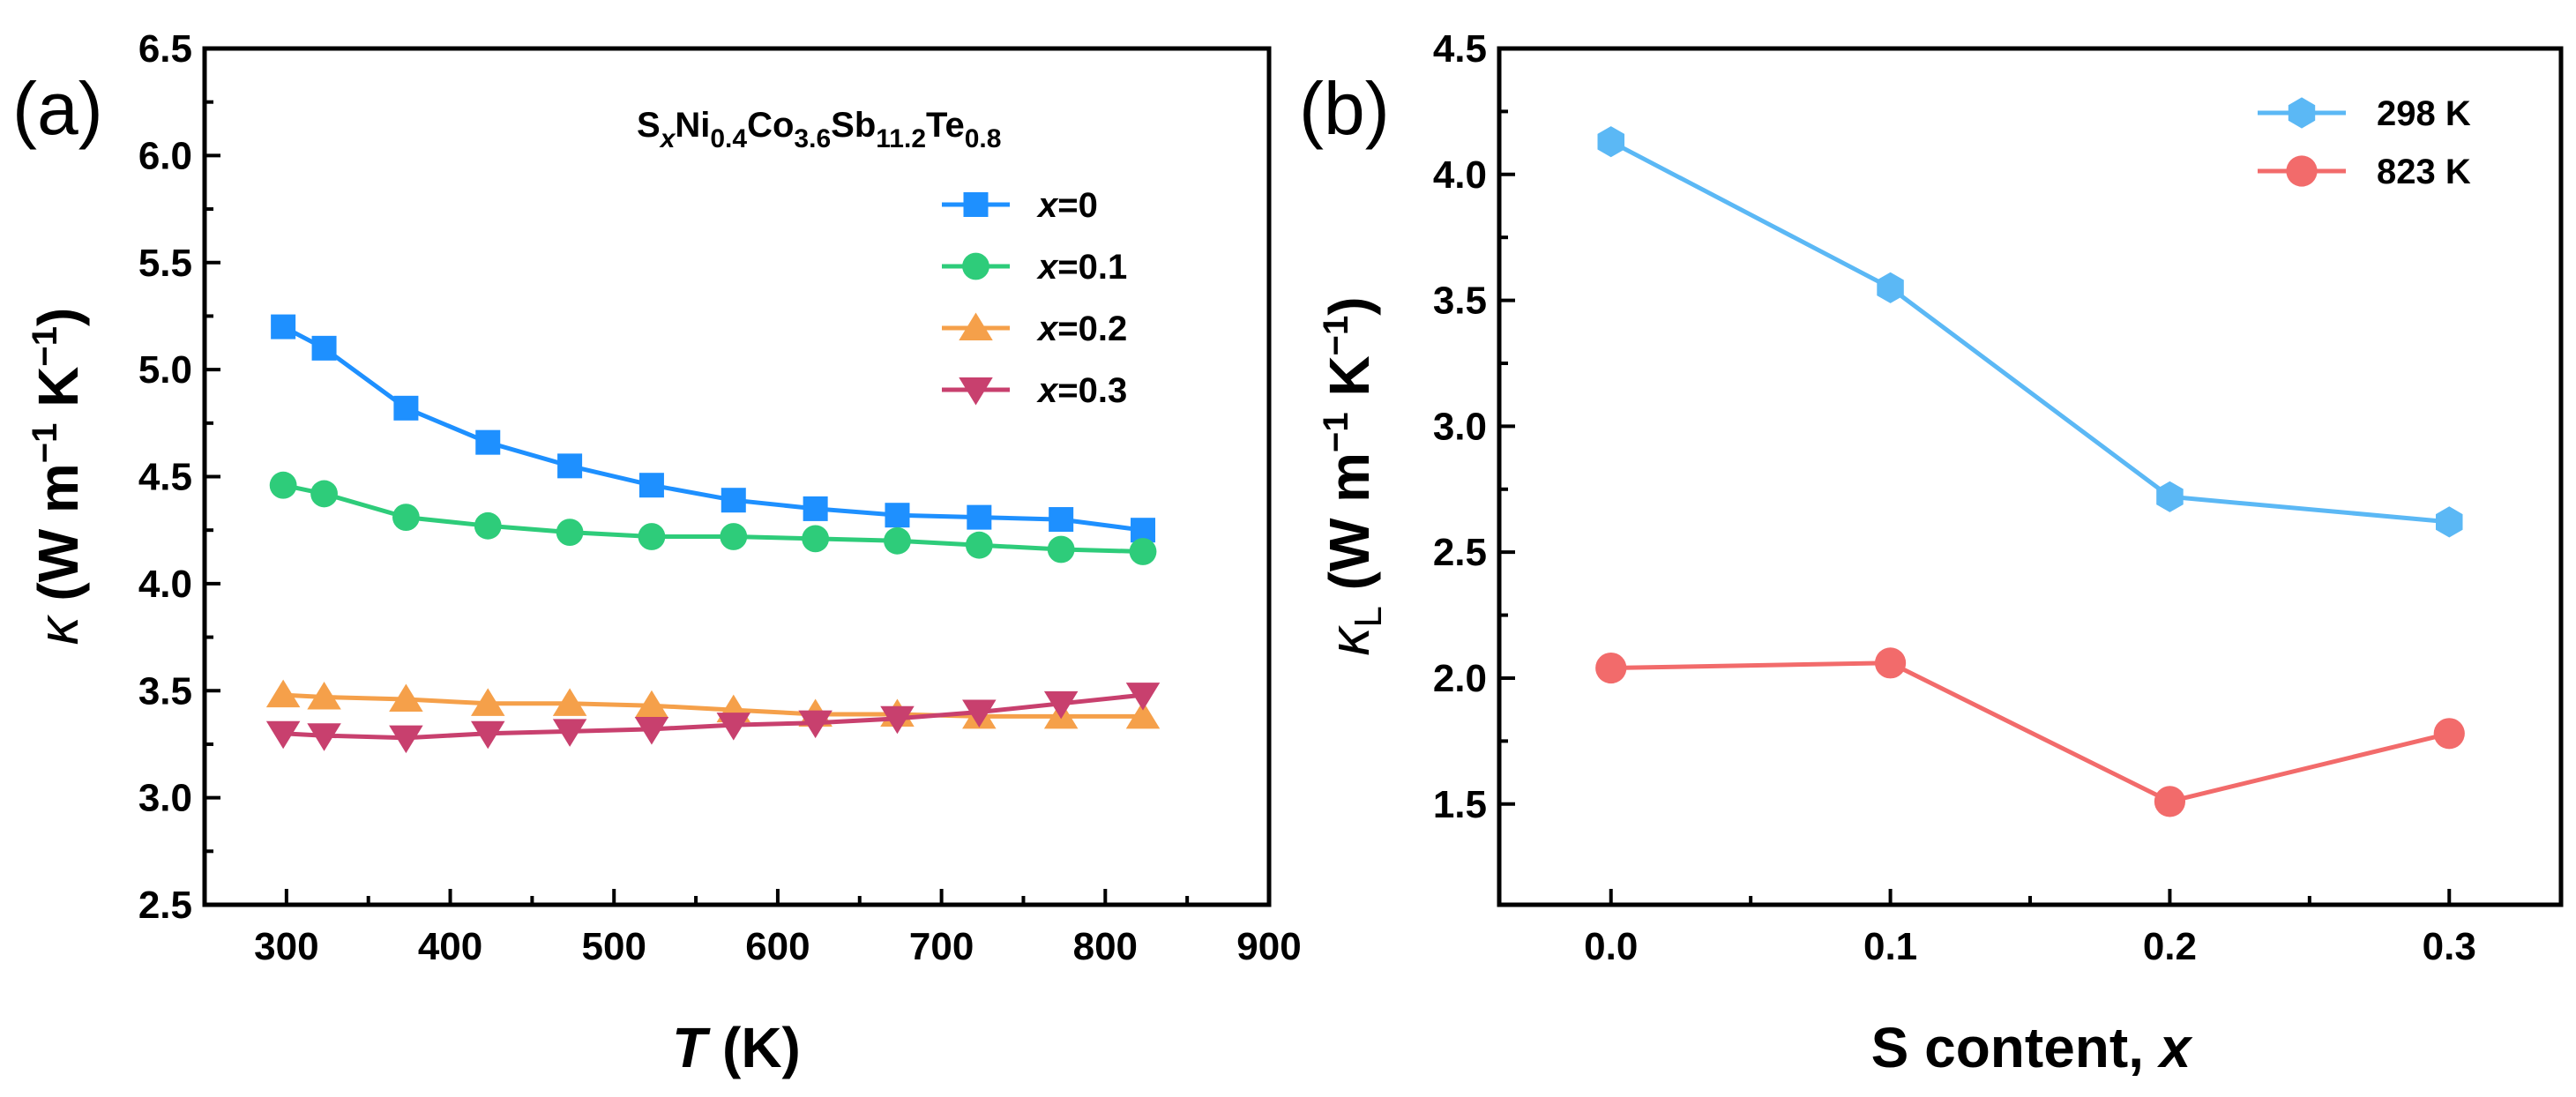 The image size is (2576, 1097). I want to click on panel-a-series, so click(713, 534).